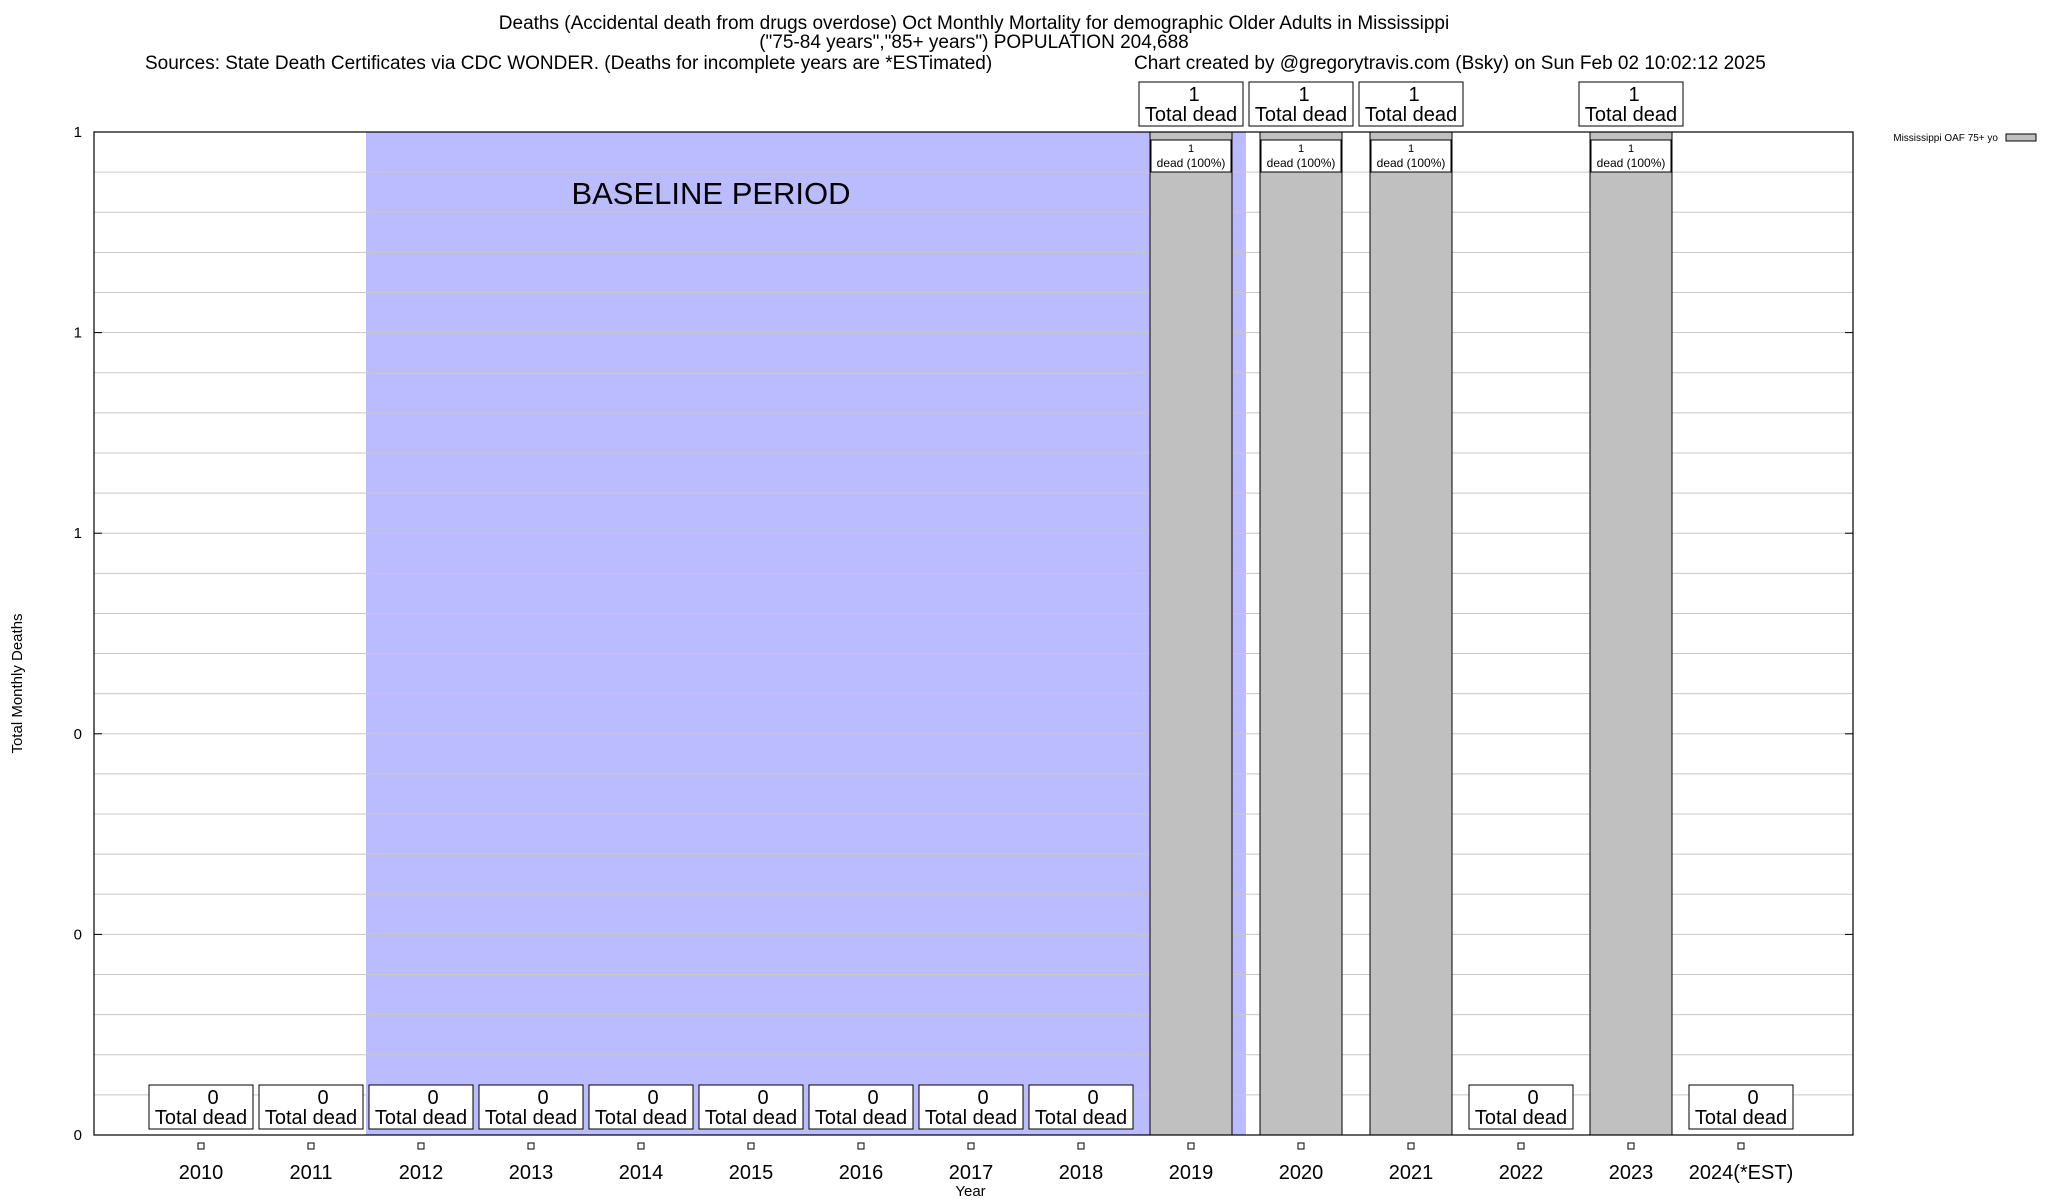  Describe the element at coordinates (17, 683) in the screenshot. I see `y-axis-label: Total Monthly Deaths` at that location.